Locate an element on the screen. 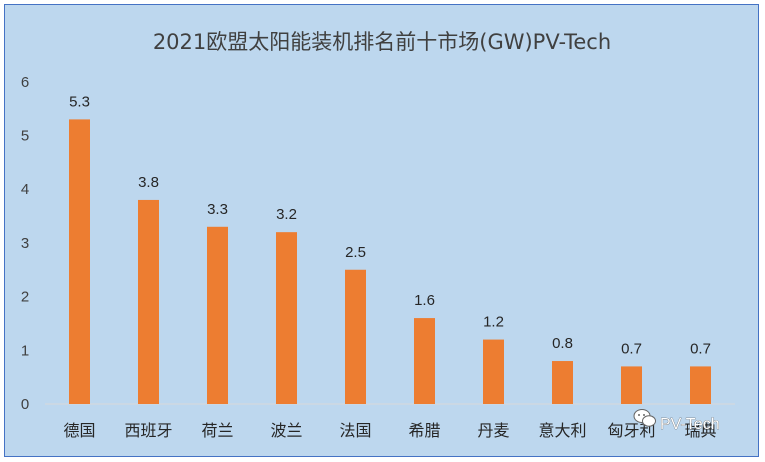 This screenshot has width=765, height=462. chart-title: 2021欧盟太阳能装机排名前十市场(GW)PV-Tech is located at coordinates (382, 42).